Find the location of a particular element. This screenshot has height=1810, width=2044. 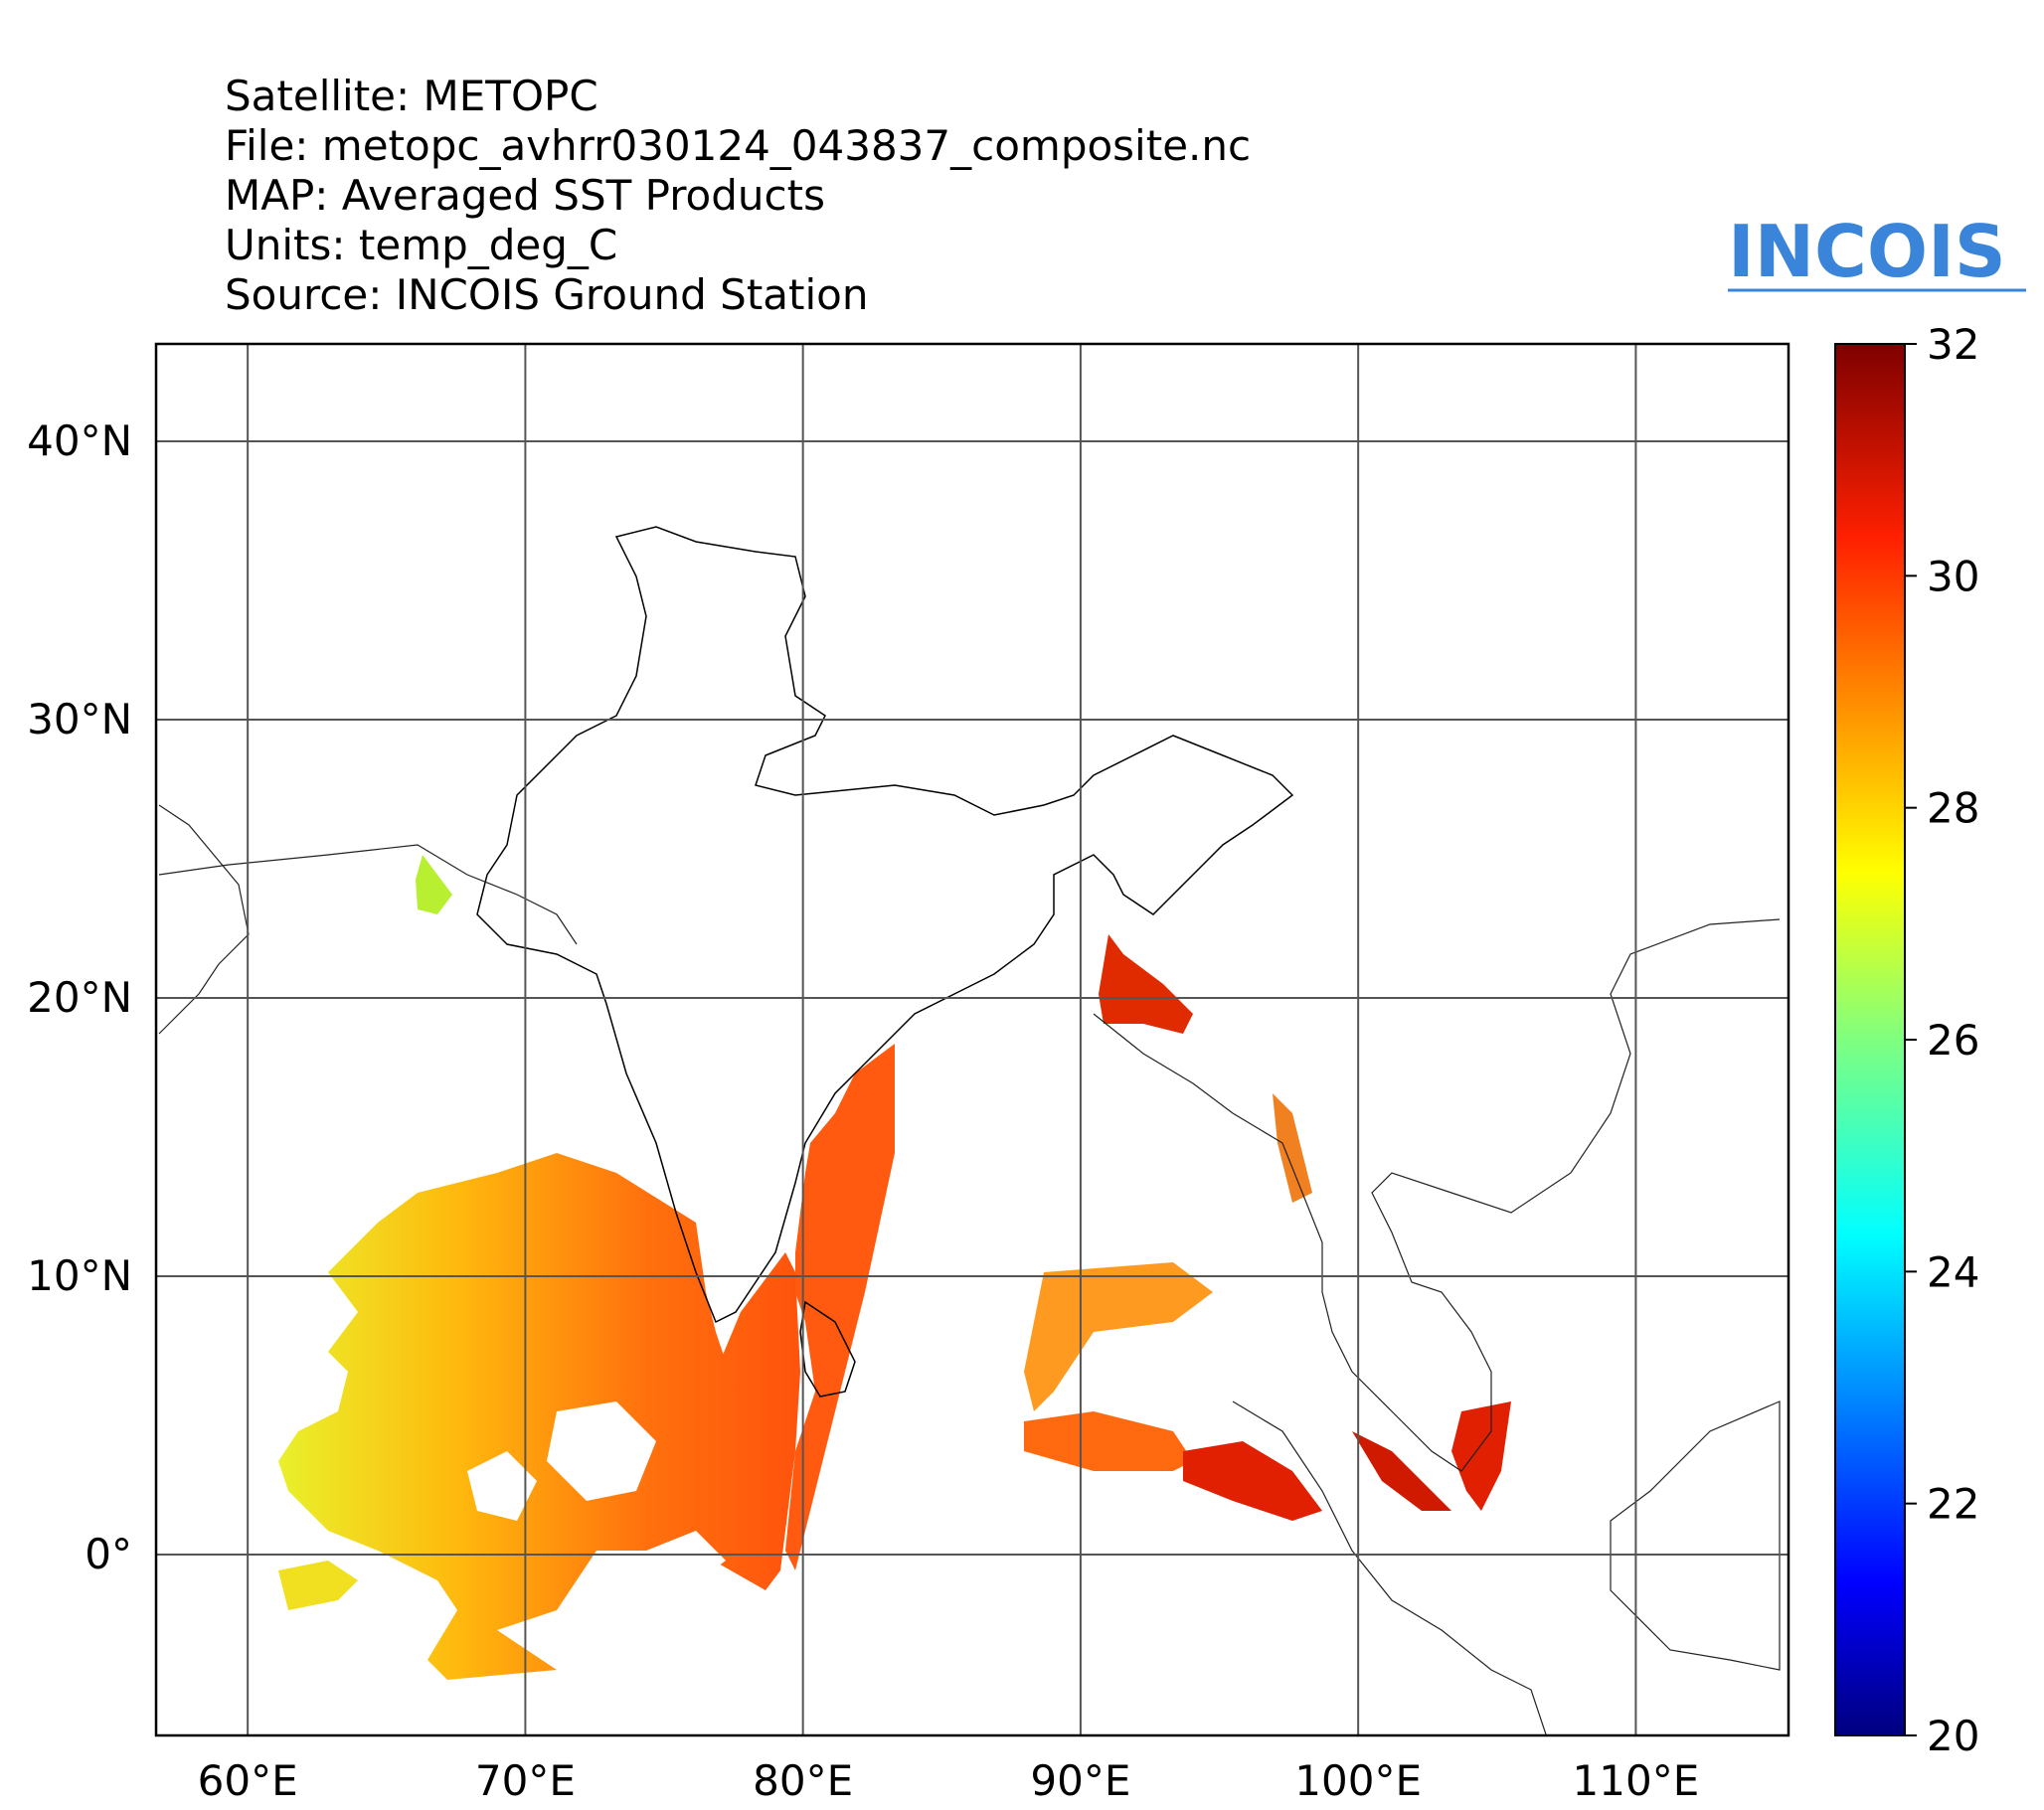

lat-tick-label: 10°N is located at coordinates (79, 1275).